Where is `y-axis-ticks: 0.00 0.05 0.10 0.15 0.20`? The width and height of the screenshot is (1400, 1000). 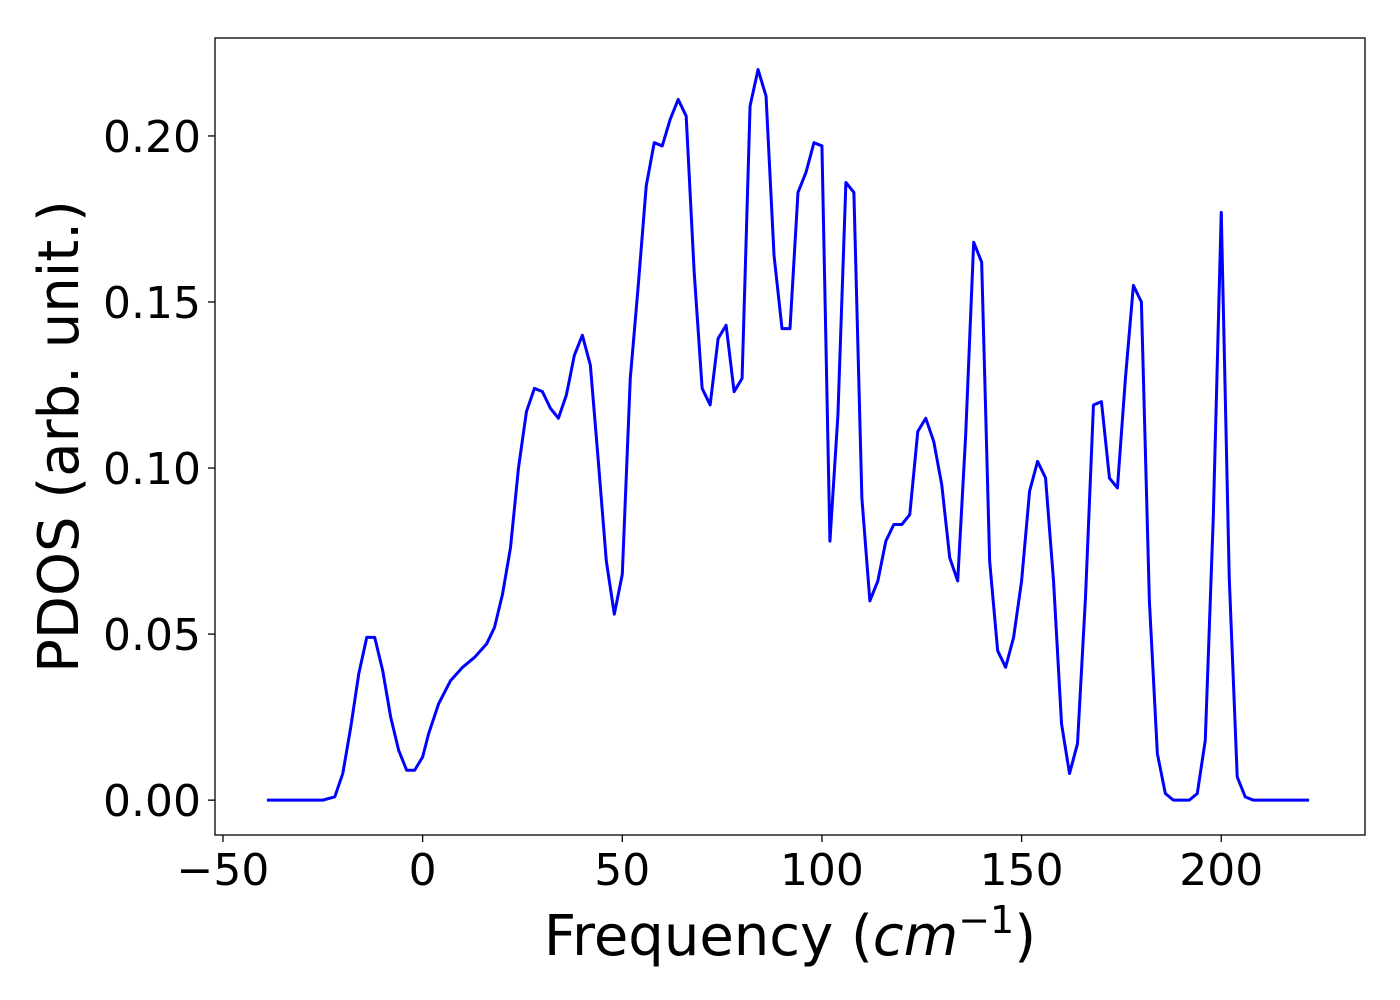
y-axis-ticks: 0.00 0.05 0.10 0.15 0.20 is located at coordinates (159, 469).